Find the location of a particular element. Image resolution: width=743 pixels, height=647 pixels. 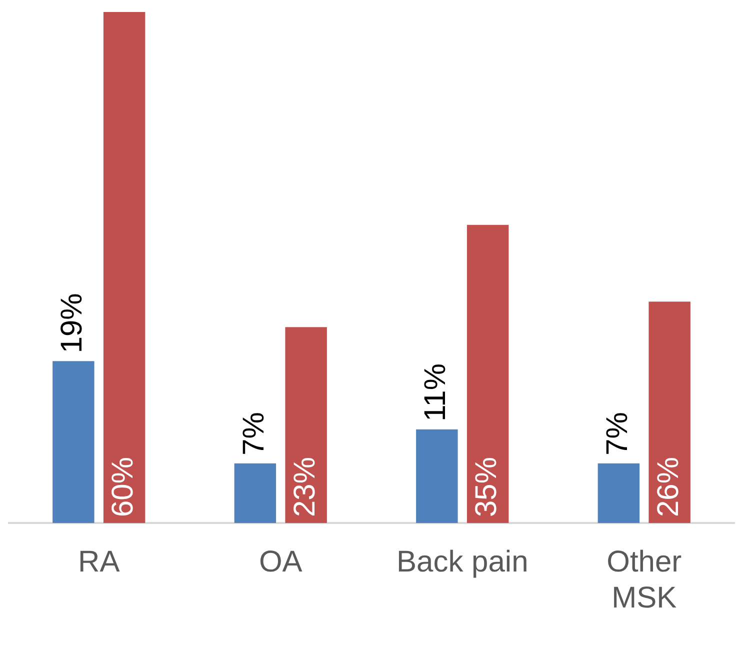

data-label: 19% is located at coordinates (72, 323).